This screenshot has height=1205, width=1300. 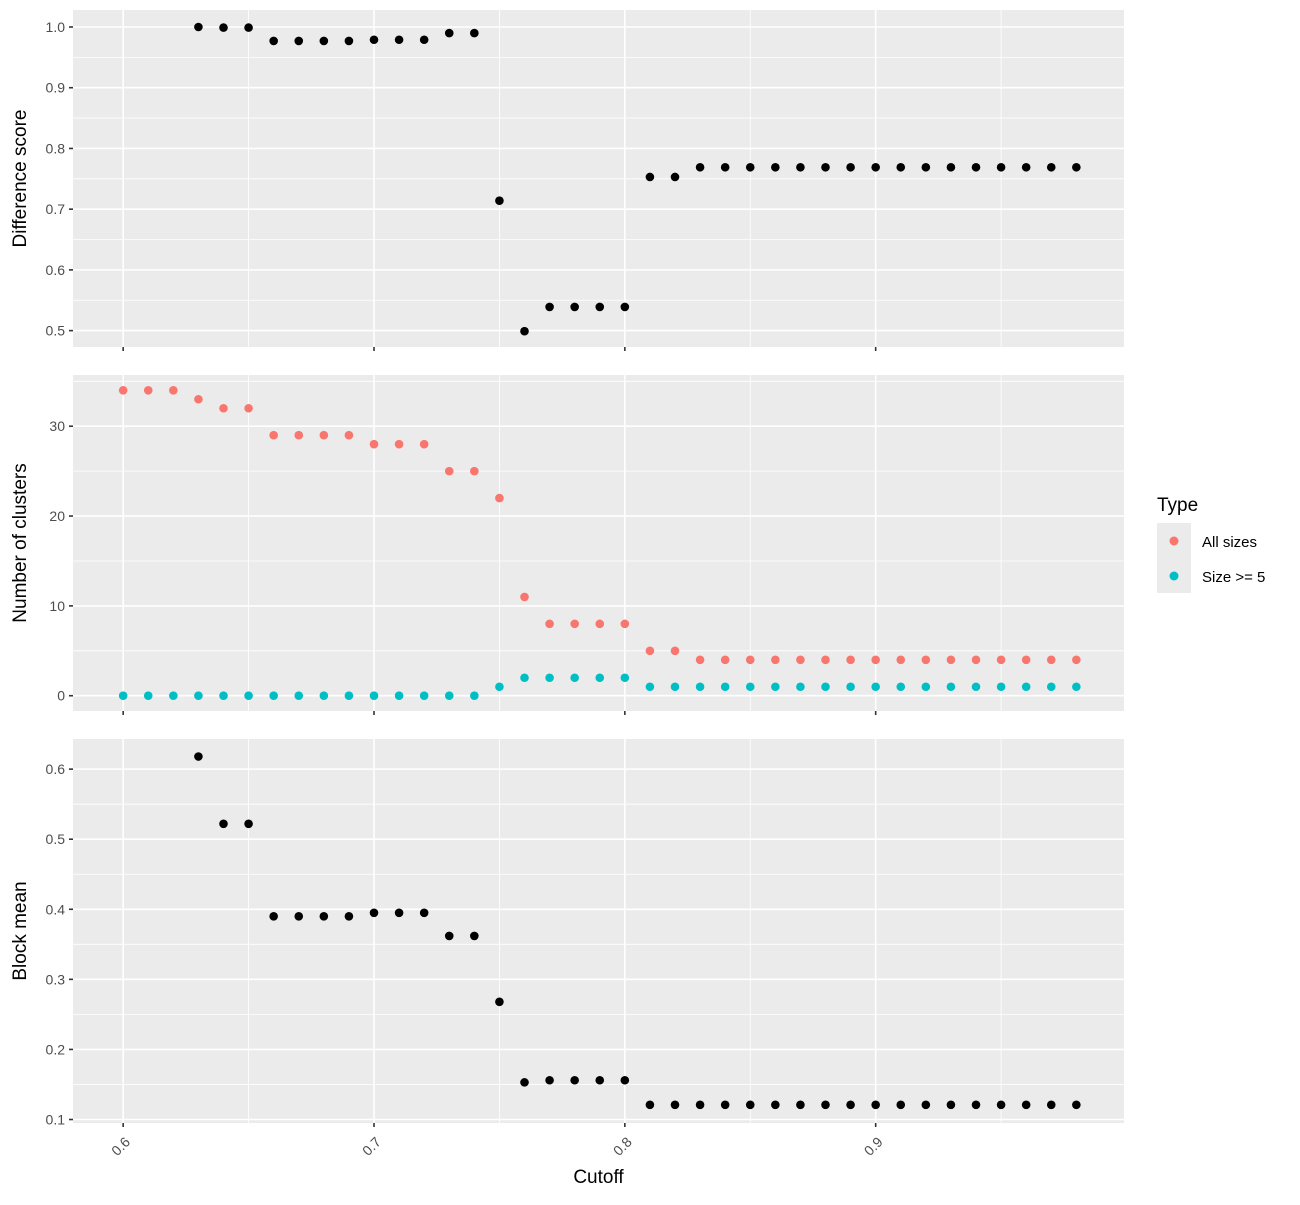 I want to click on y-tick-label: 0.1, so click(x=56, y=1119).